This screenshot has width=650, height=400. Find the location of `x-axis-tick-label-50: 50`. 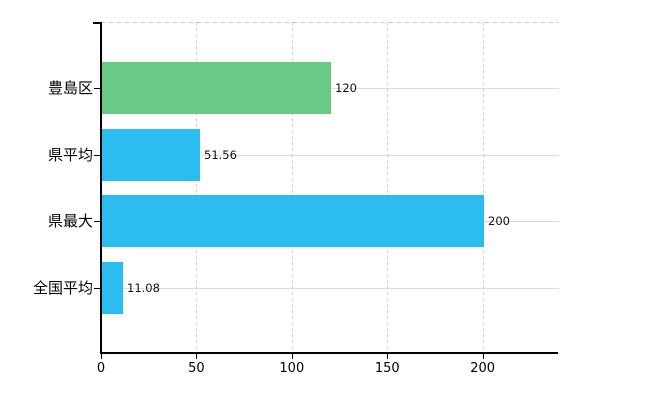

x-axis-tick-label-50: 50 is located at coordinates (196, 368).